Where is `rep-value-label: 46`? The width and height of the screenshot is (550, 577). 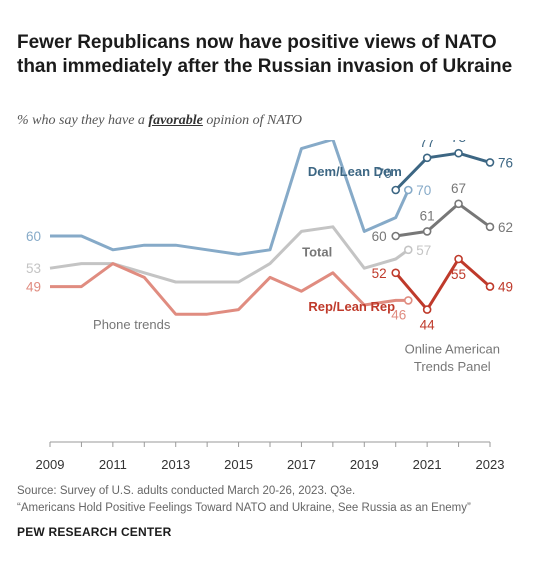 rep-value-label: 46 is located at coordinates (398, 314).